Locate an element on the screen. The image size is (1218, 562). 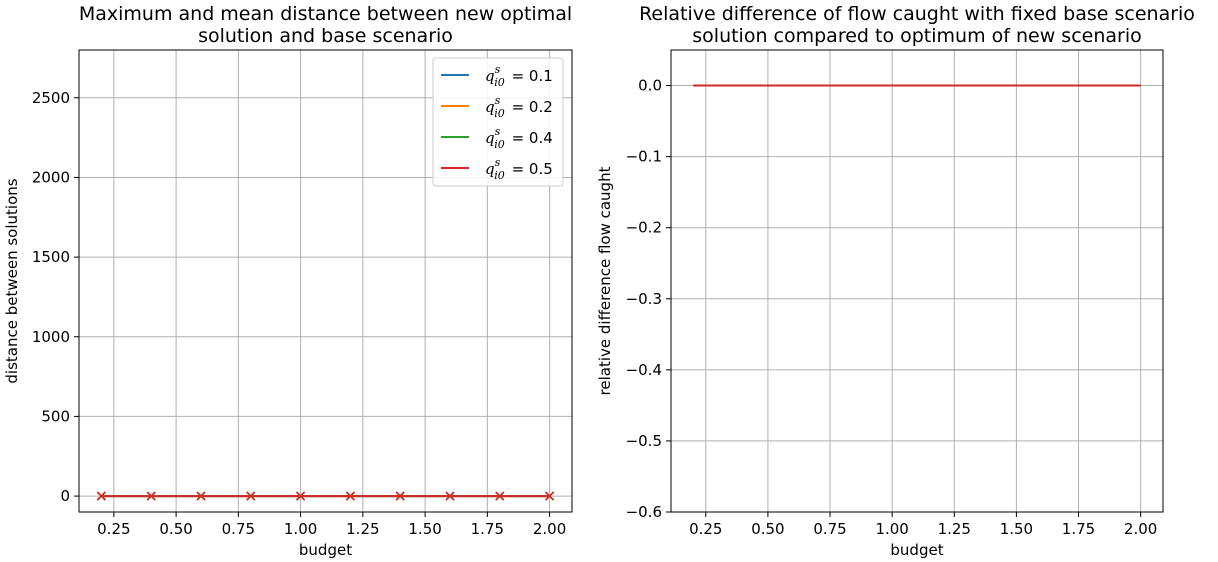
y-axis-label: relative difference flow caught is located at coordinates (605, 280).